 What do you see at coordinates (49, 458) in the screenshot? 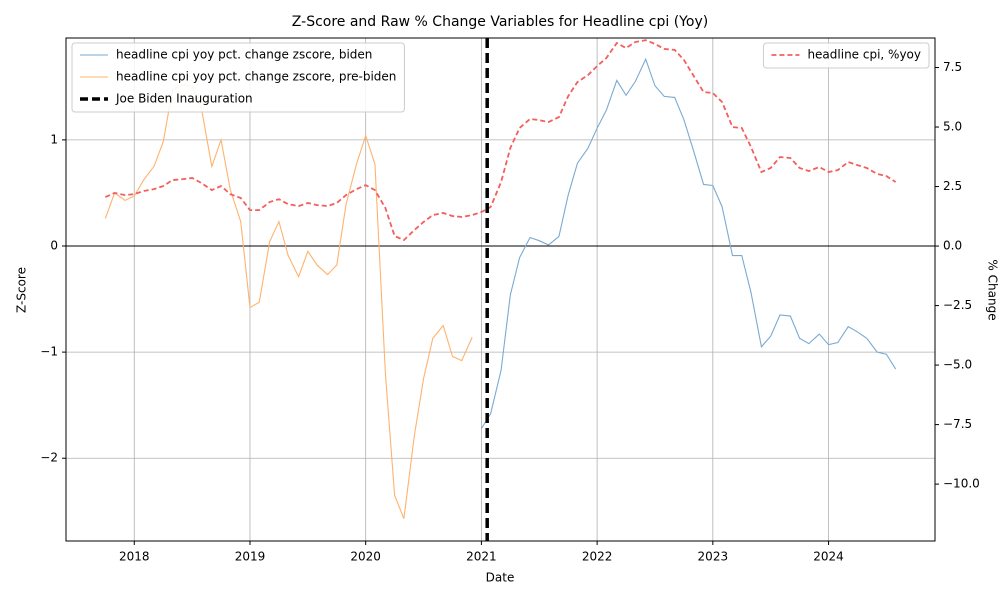
I see `y-tick-label: −2` at bounding box center [49, 458].